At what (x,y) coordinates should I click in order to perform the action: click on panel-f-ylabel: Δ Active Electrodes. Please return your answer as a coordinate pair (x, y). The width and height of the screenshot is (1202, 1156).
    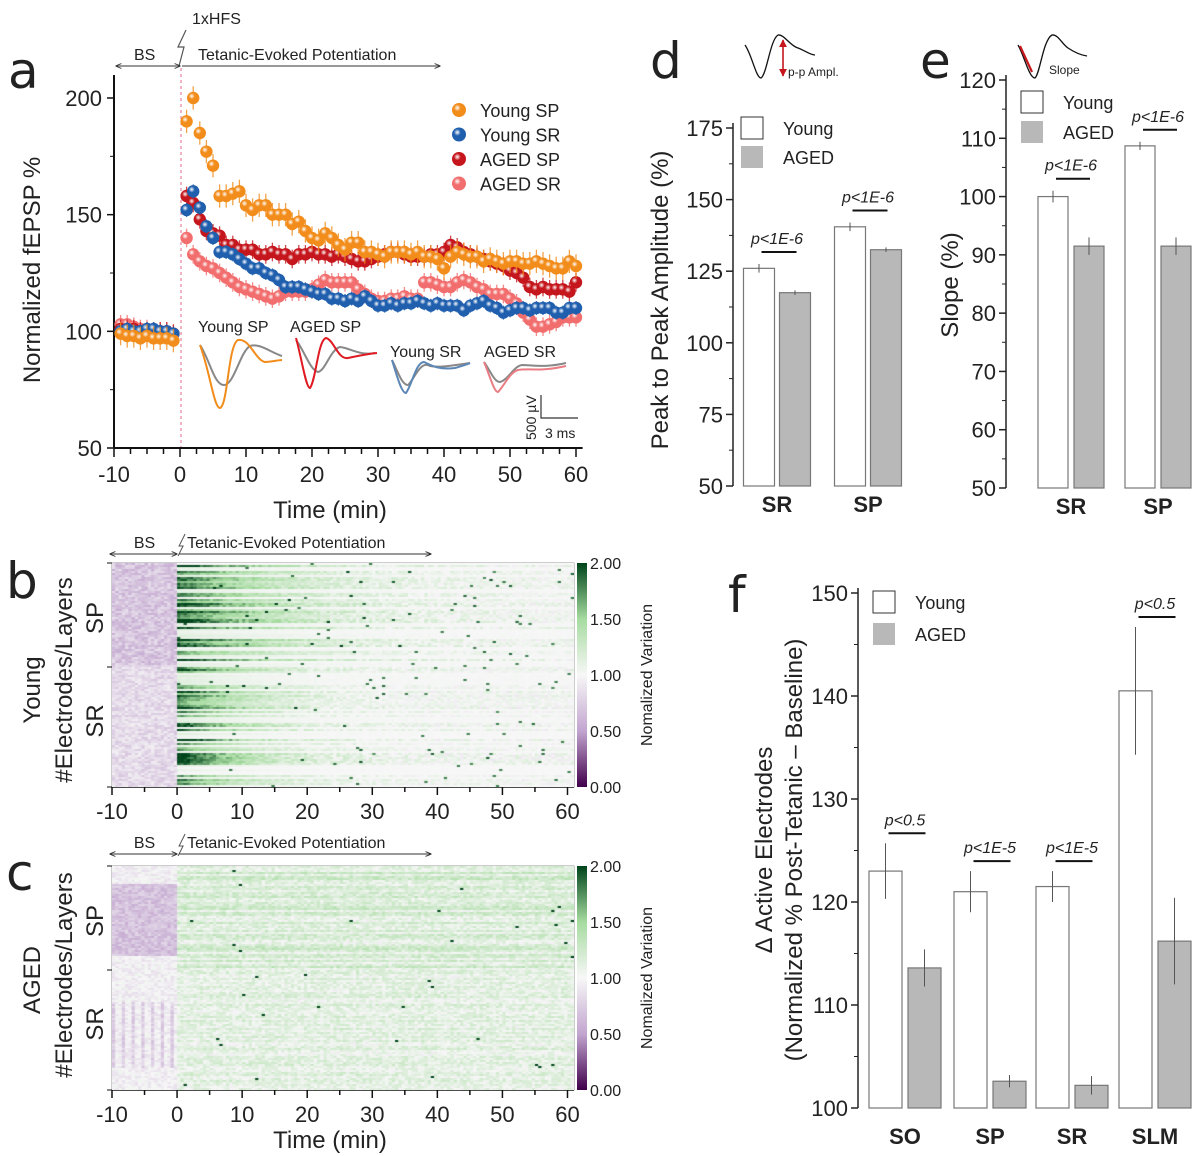
    Looking at the image, I should click on (764, 850).